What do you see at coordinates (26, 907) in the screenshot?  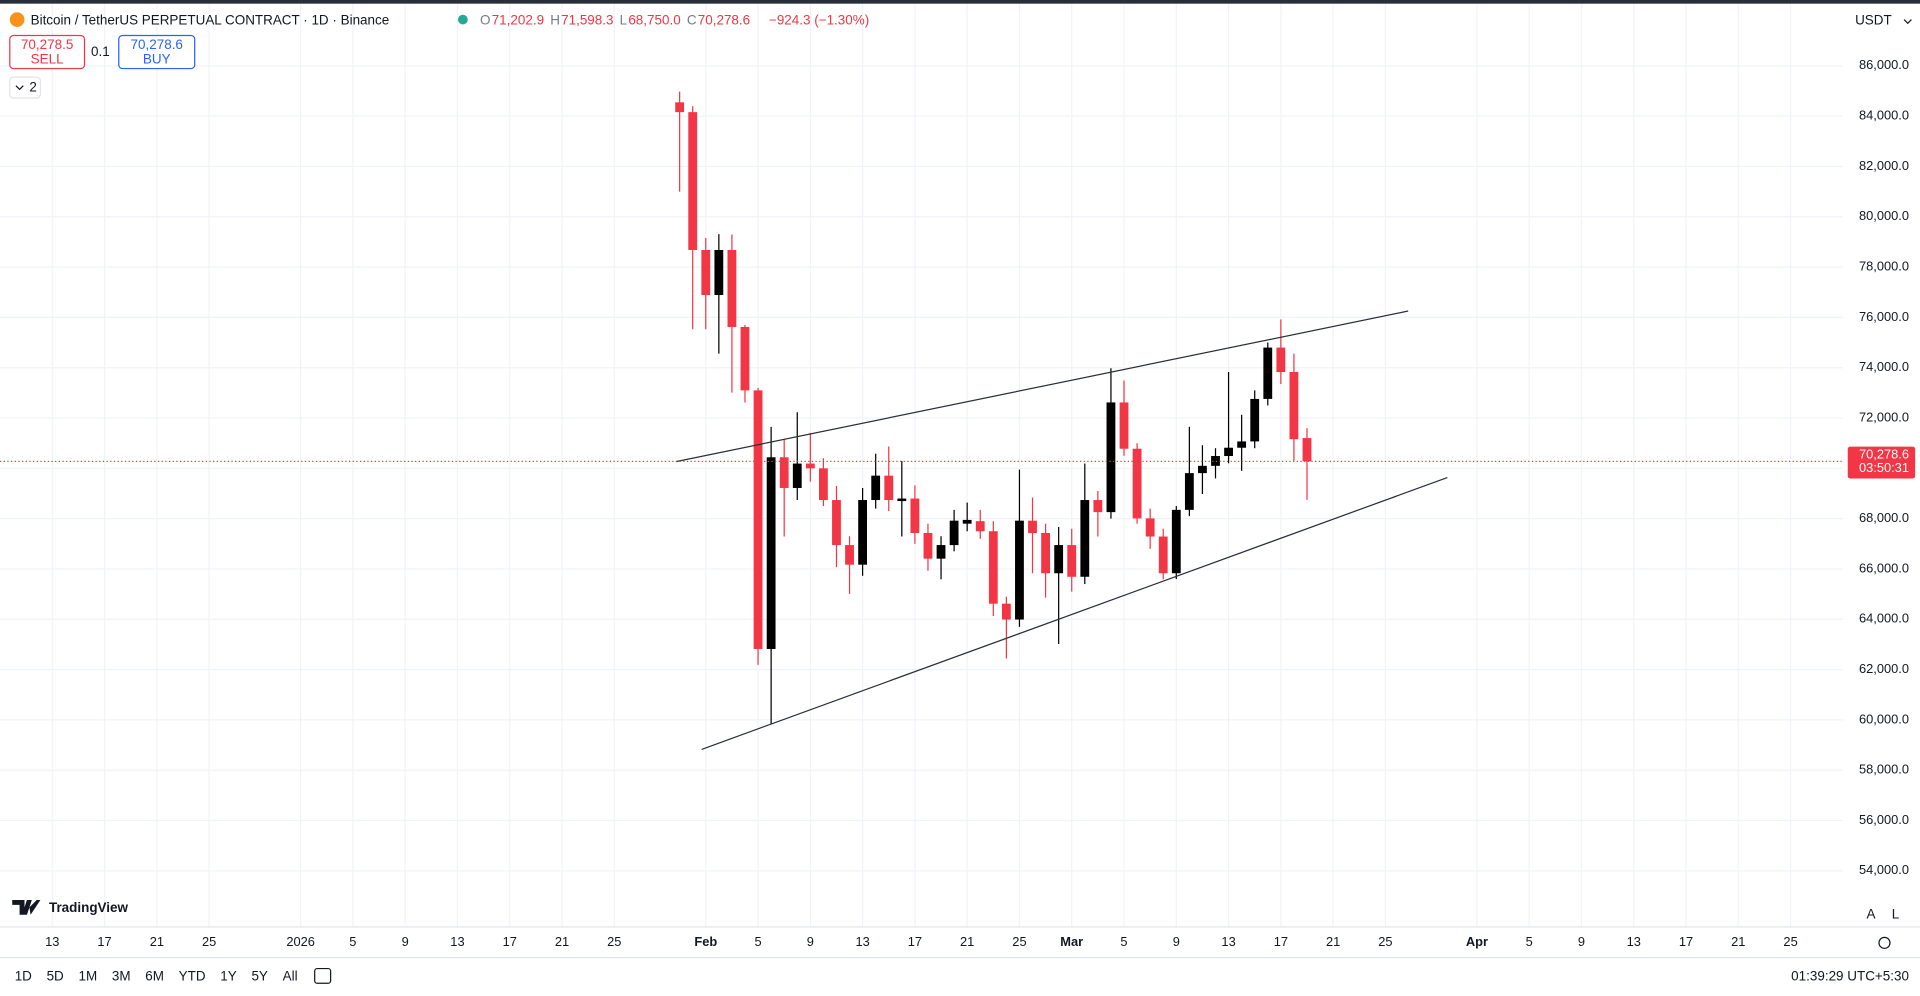 I see `brand-logo` at bounding box center [26, 907].